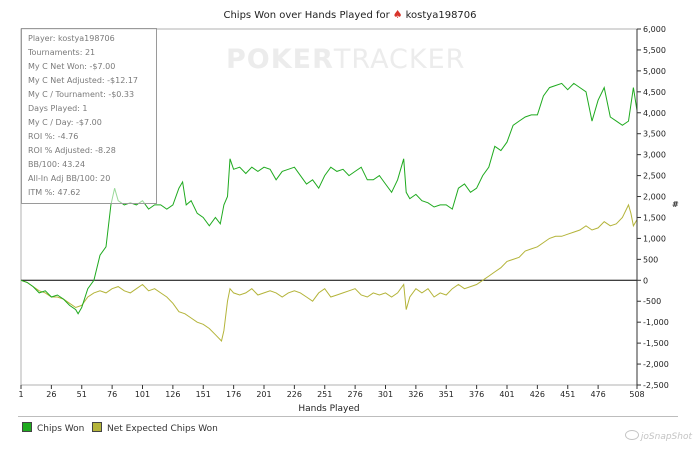 This screenshot has width=700, height=450. I want to click on chart-title-player: kostya198706, so click(441, 15).